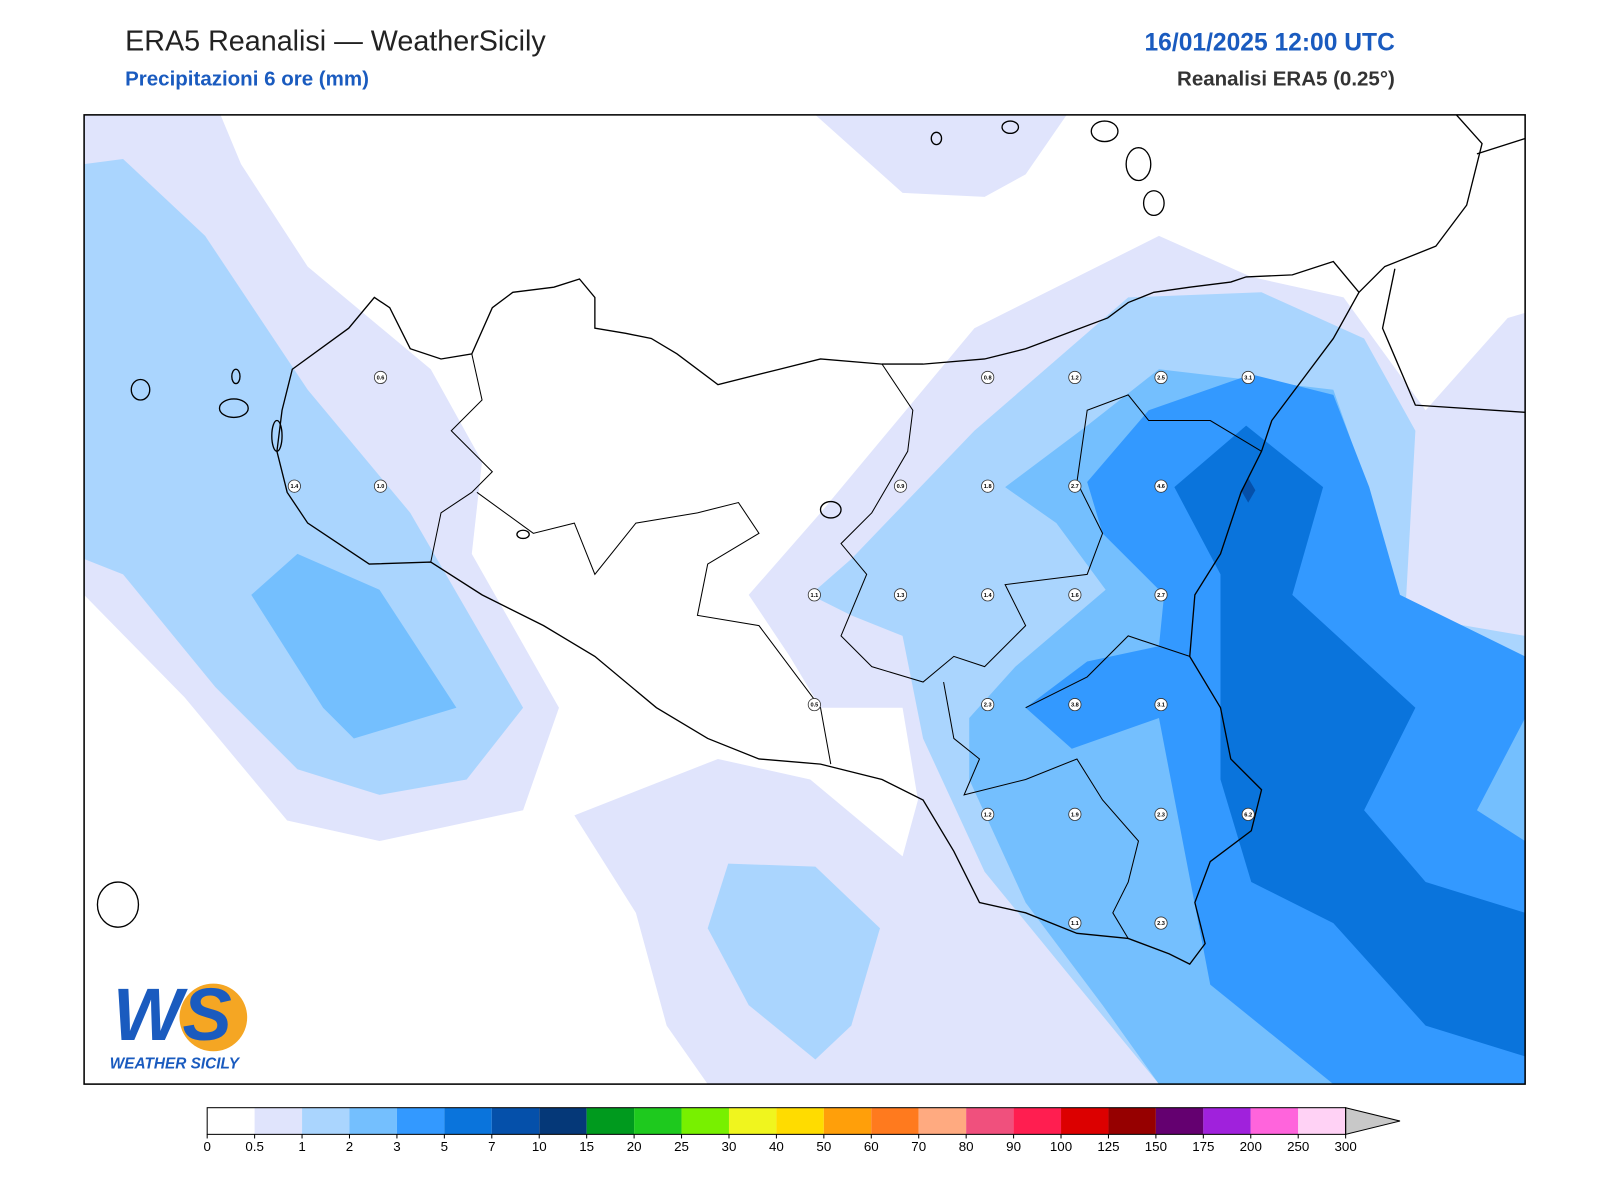 The image size is (1600, 1200). What do you see at coordinates (444, 1146) in the screenshot?
I see `colorbar-tick-label: 5` at bounding box center [444, 1146].